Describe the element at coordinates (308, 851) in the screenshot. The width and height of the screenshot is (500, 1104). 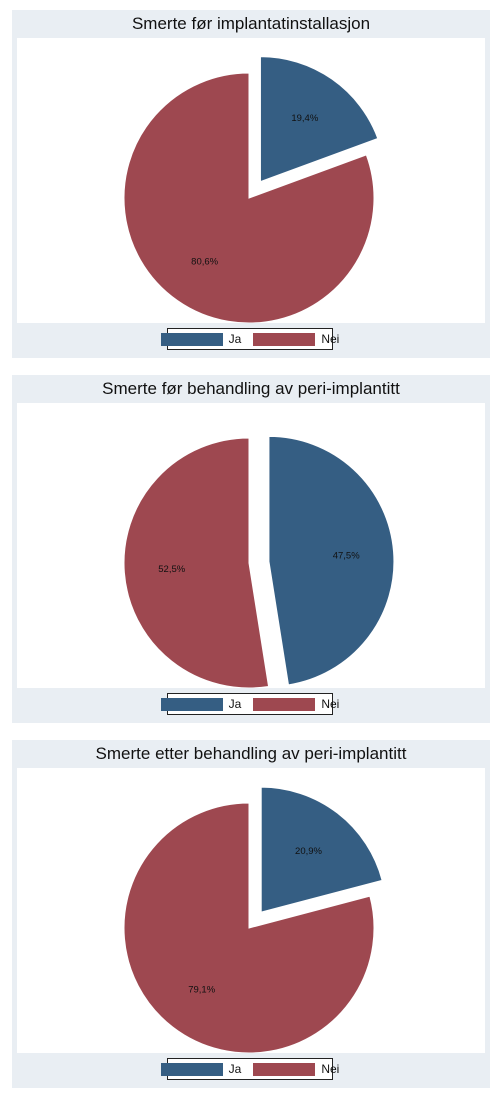
I see `slice-label-ja: 20,9%` at that location.